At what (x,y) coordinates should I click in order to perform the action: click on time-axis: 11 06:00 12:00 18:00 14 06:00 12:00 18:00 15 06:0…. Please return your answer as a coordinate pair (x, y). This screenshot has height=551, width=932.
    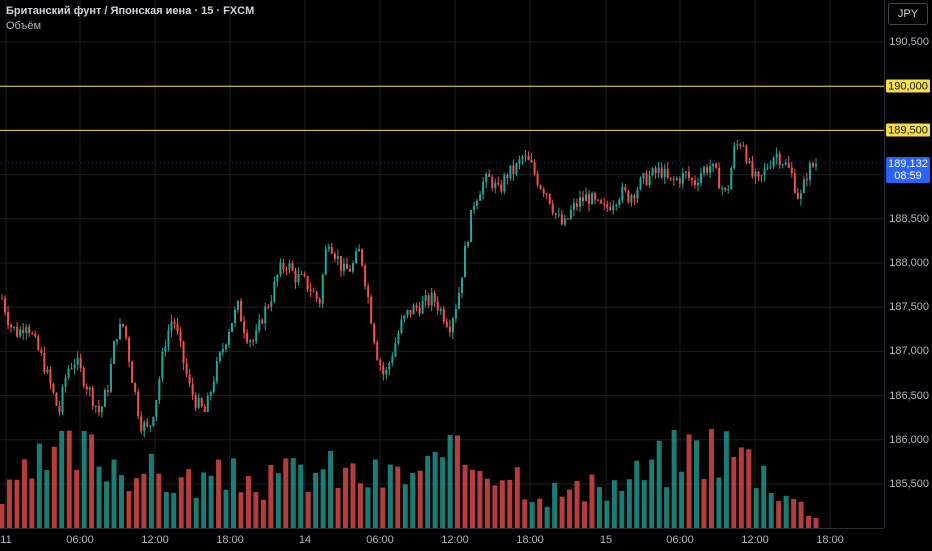
    Looking at the image, I should click on (442, 539).